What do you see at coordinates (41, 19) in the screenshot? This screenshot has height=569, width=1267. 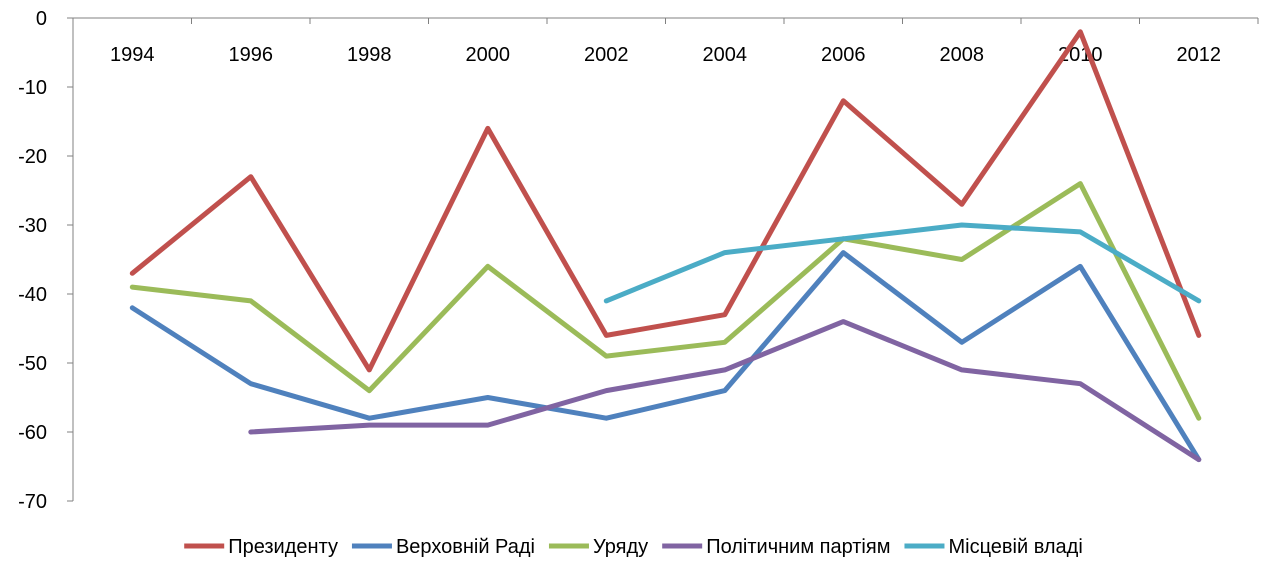 I see `y-tick-label: 0` at bounding box center [41, 19].